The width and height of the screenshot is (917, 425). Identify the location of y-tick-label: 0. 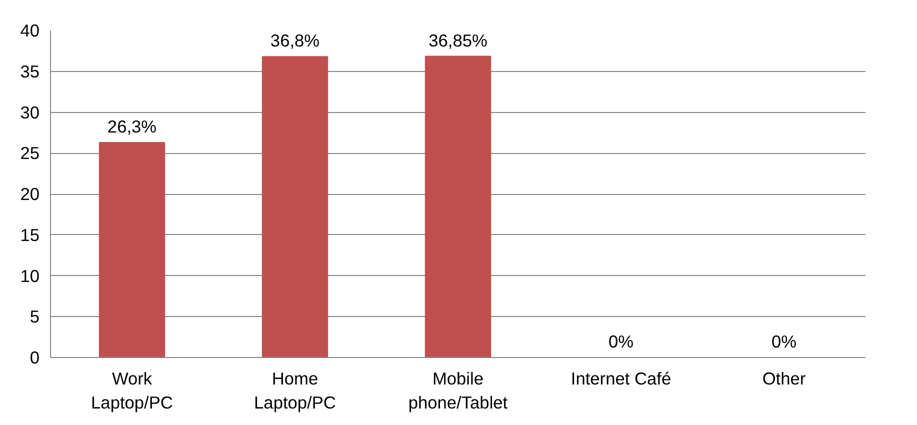
(35, 358).